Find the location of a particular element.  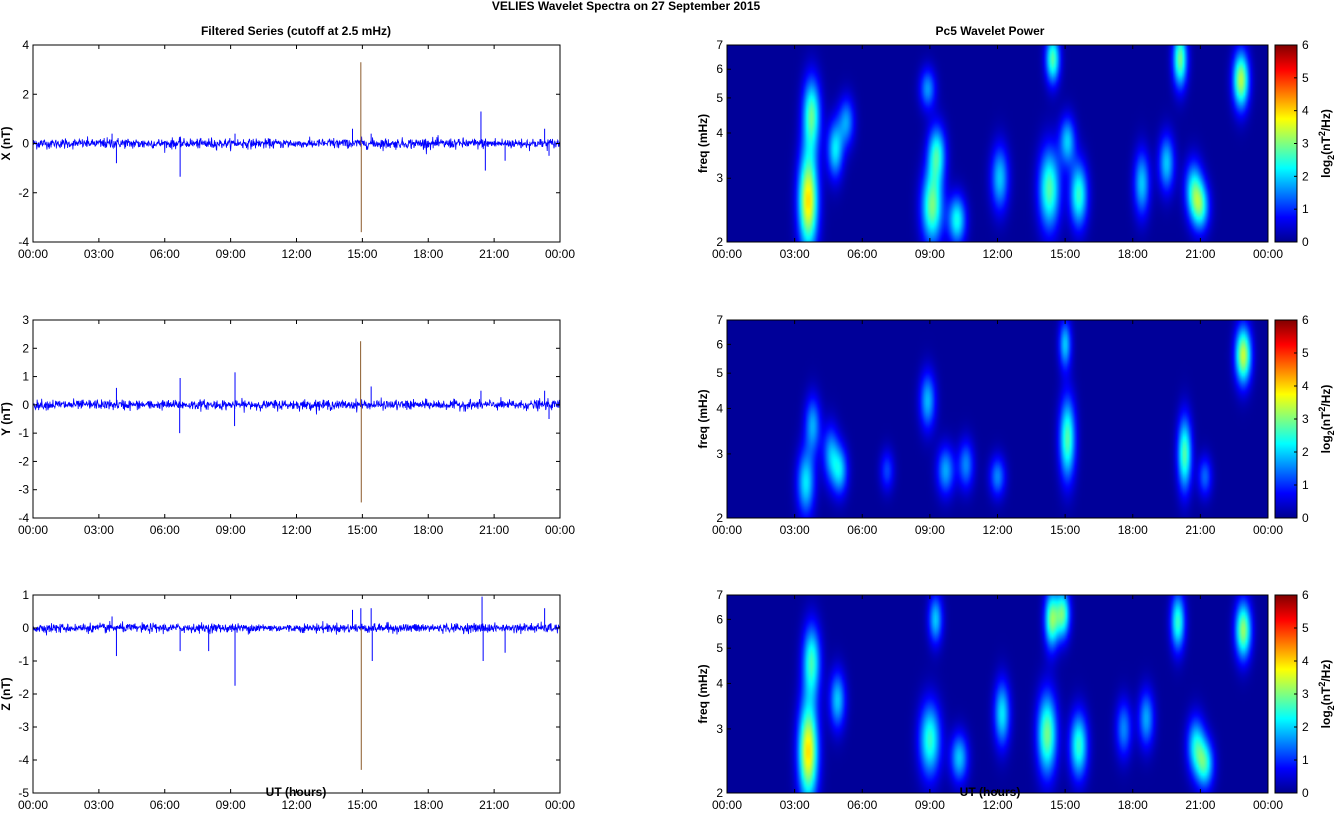

wavelet-ytick-label-1-0: 7 is located at coordinates (719, 320).